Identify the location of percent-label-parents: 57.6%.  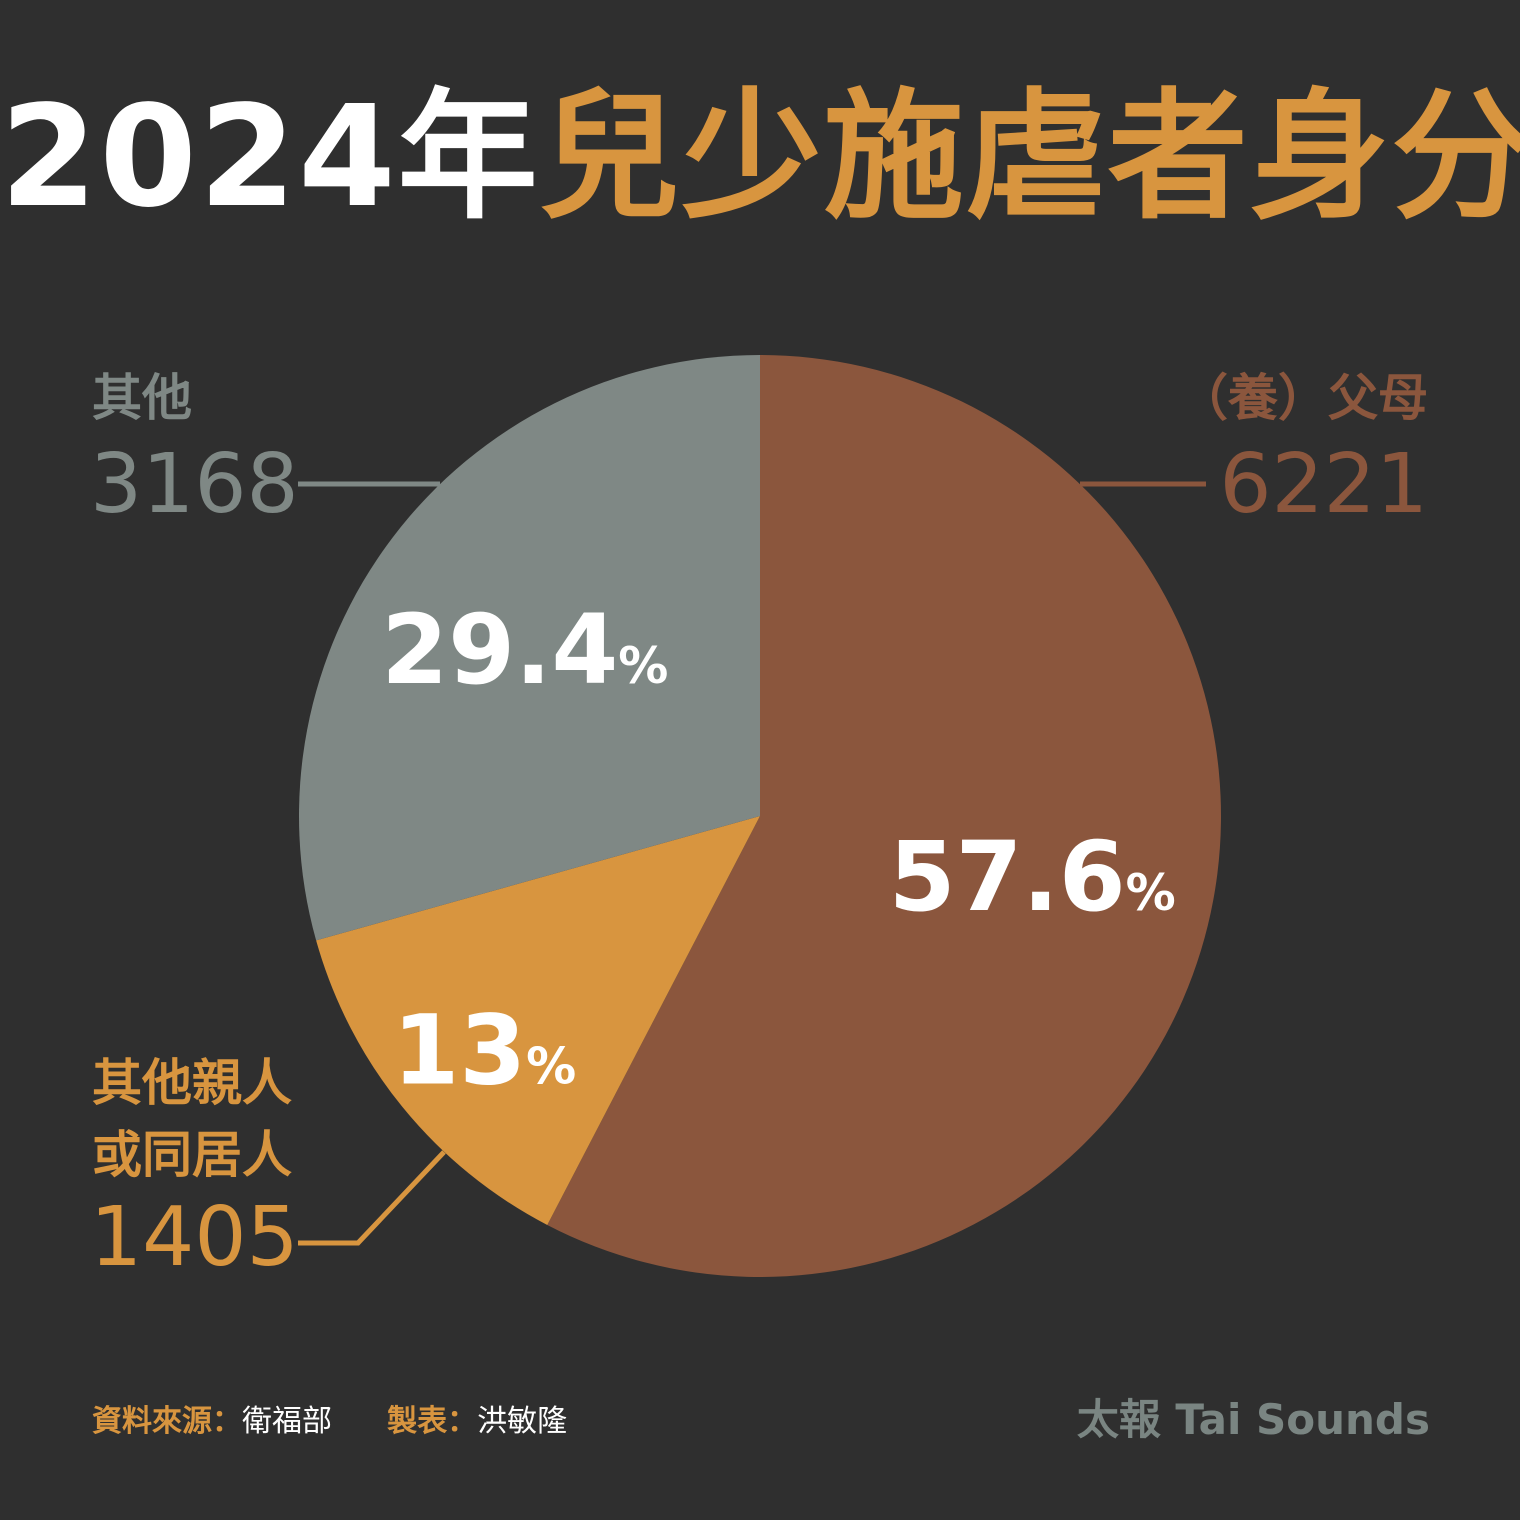
(1032, 877).